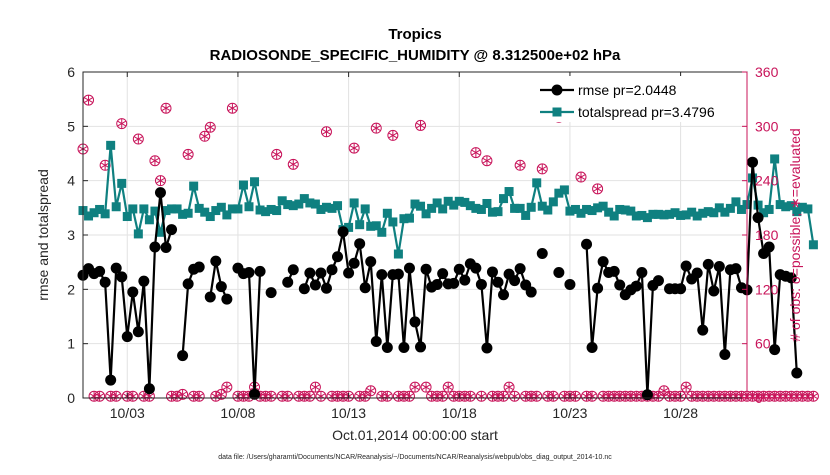 Image resolution: width=830 pixels, height=475 pixels. What do you see at coordinates (418, 290) in the screenshot?
I see `rmse-line` at bounding box center [418, 290].